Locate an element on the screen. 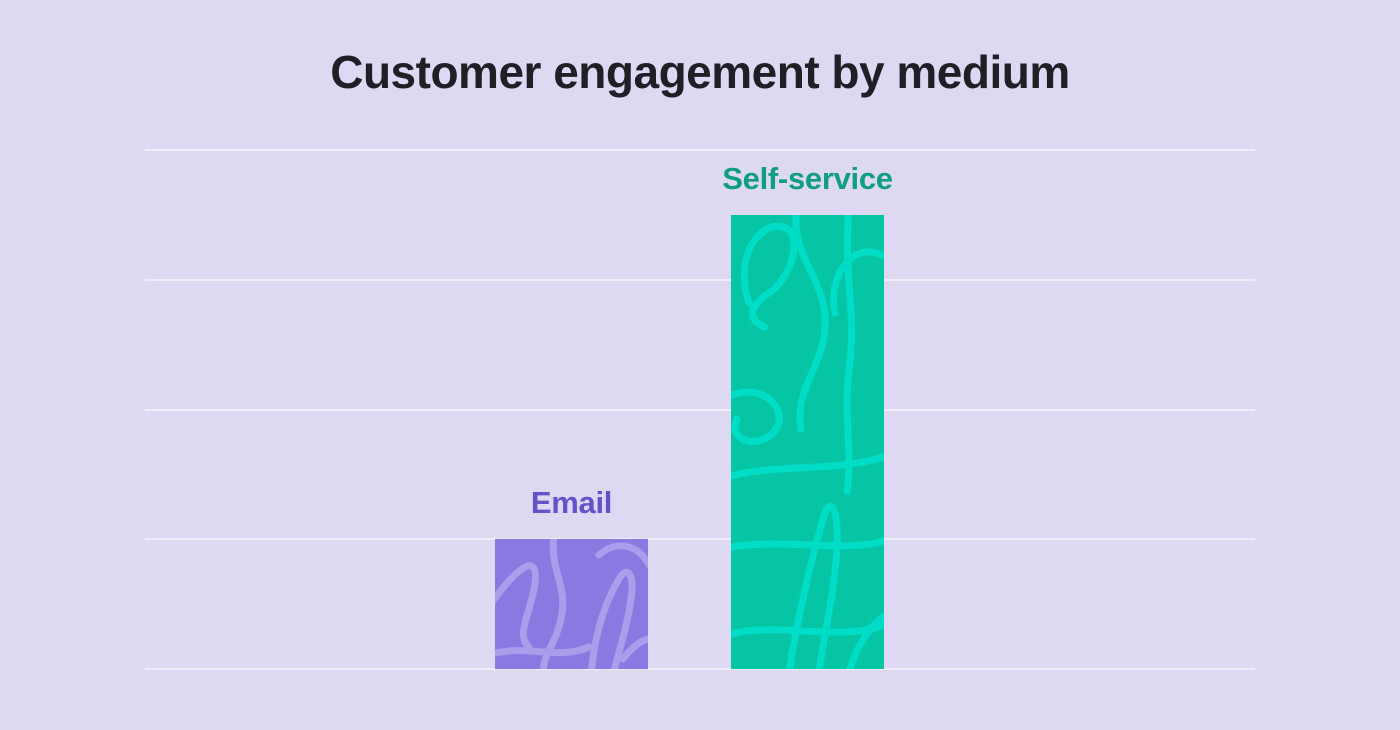 The height and width of the screenshot is (730, 1400). bar-self-service is located at coordinates (807, 442).